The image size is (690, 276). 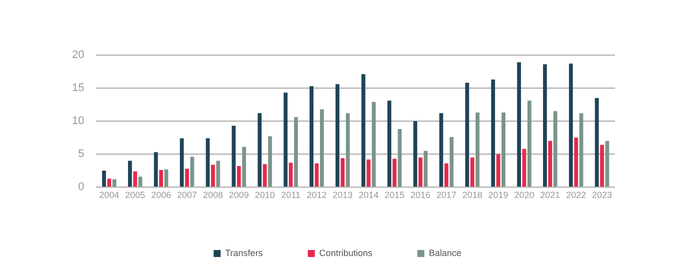 I want to click on y-tick-label: 0, so click(x=81, y=187).